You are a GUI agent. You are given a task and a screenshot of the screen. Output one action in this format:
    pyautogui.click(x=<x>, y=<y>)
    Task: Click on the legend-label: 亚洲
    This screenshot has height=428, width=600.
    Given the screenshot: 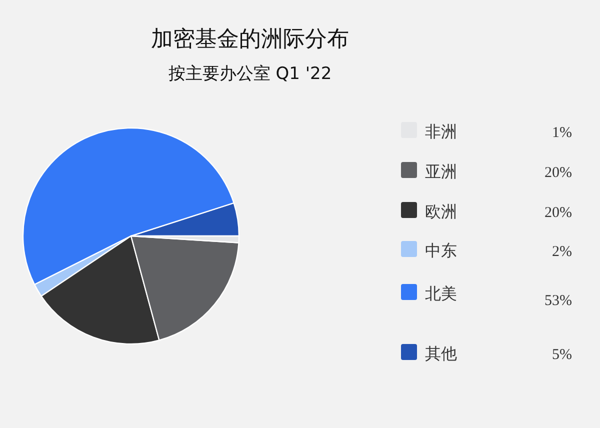 What is the action you would take?
    pyautogui.click(x=441, y=171)
    